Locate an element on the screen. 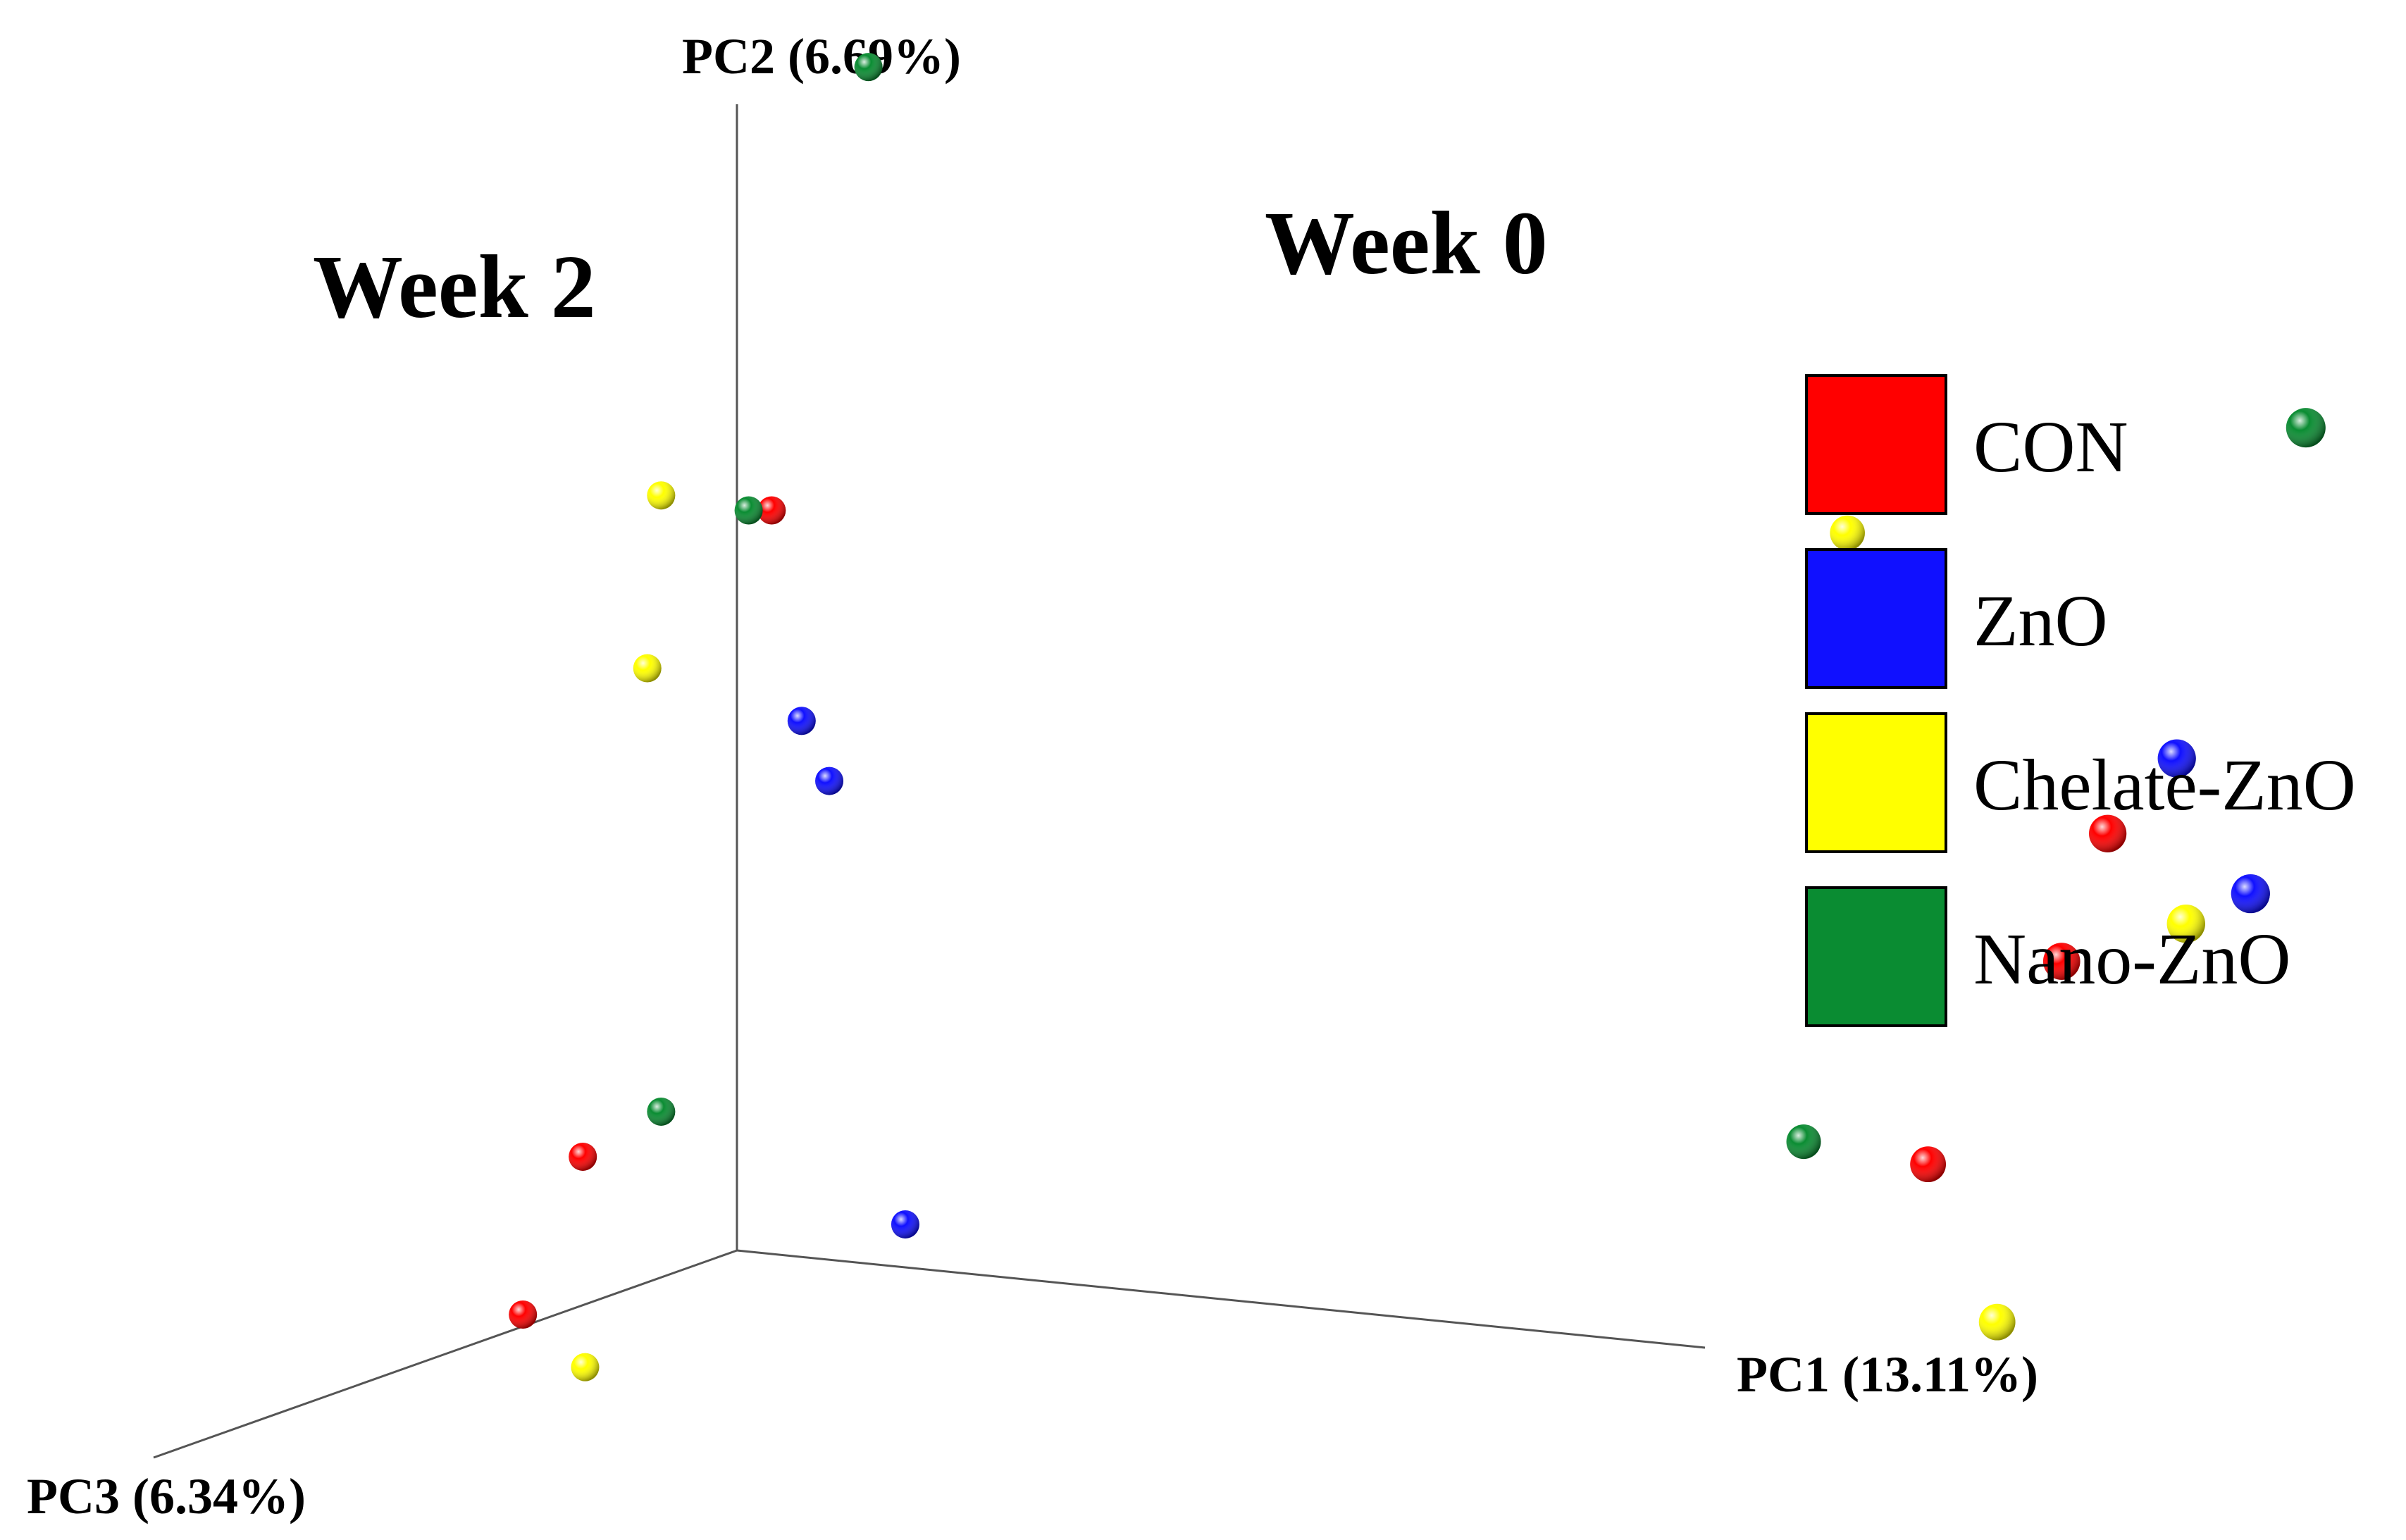 This screenshot has height=1540, width=2406. pc2-axis-label: PC2 (6.69%) is located at coordinates (821, 57).